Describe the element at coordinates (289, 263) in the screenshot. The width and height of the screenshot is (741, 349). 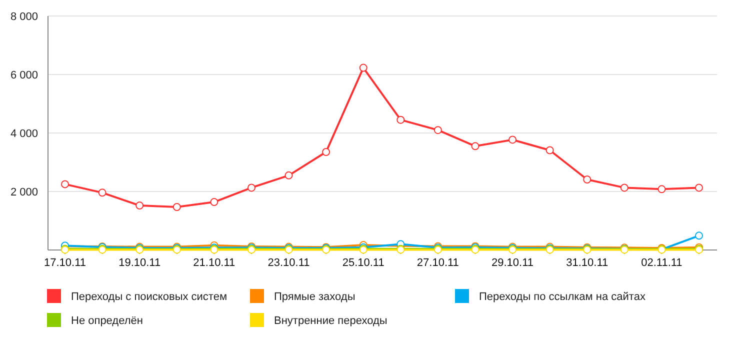
I see `x-tick-label: 23.10.11` at that location.